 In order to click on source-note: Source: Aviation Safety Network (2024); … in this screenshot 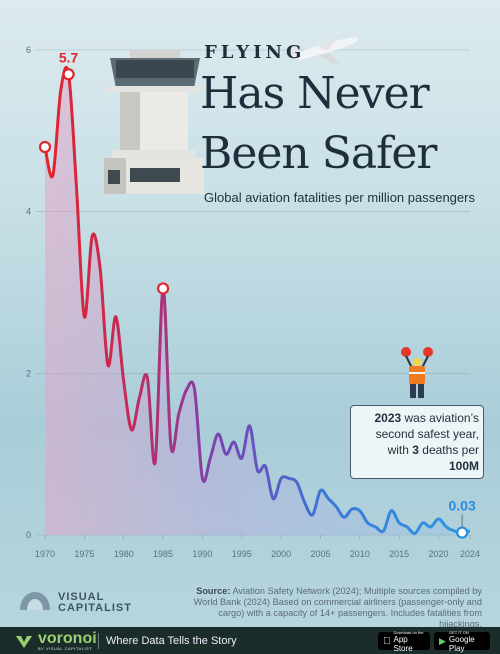, I will do `click(329, 608)`.